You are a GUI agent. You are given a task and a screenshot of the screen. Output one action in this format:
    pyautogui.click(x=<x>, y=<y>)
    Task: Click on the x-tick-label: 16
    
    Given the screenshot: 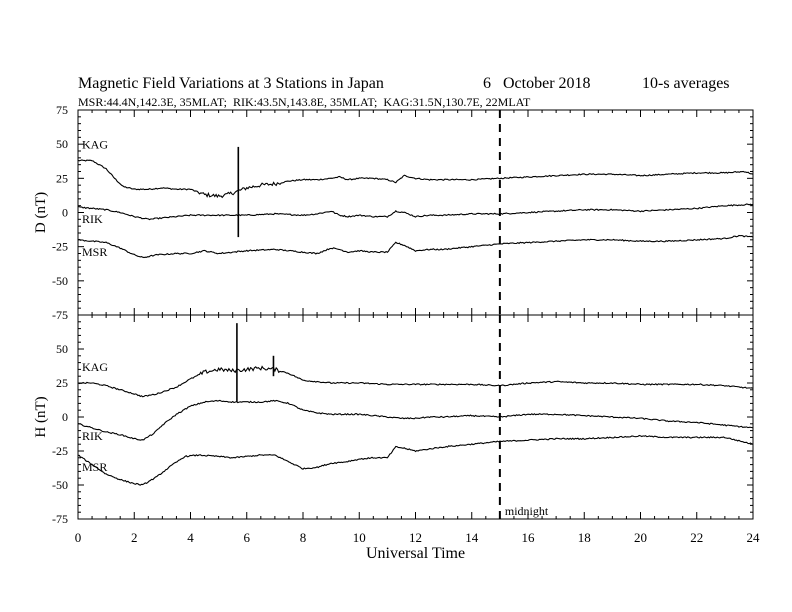 What is the action you would take?
    pyautogui.click(x=529, y=537)
    